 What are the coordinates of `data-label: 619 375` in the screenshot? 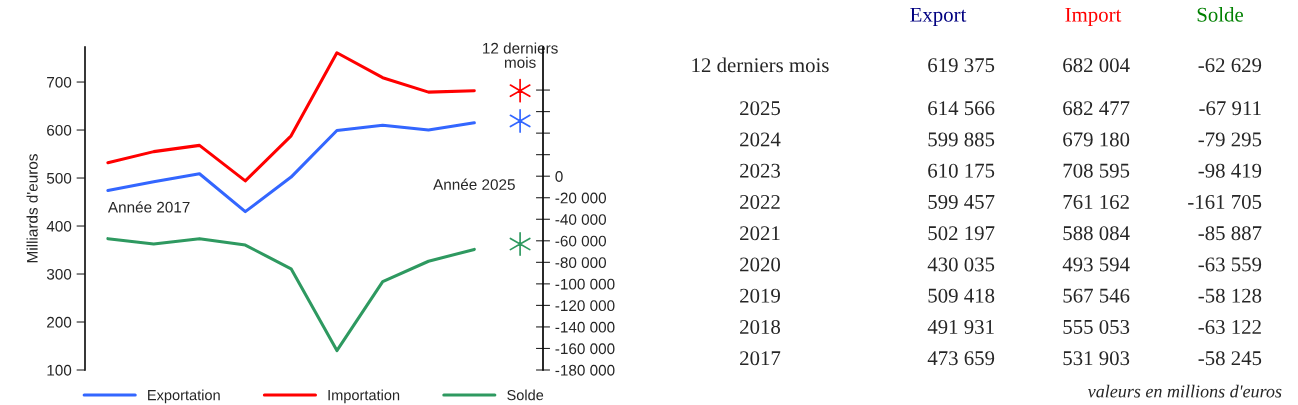 It's located at (961, 65).